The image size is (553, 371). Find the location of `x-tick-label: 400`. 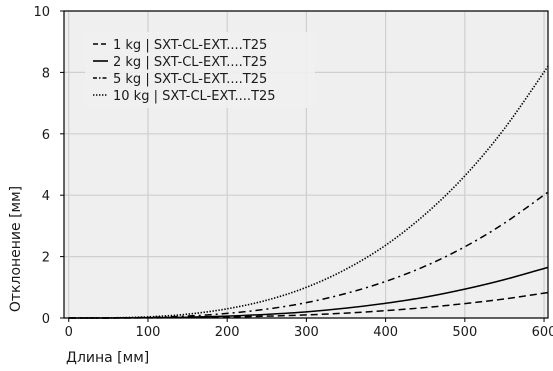

x-tick-label: 400 is located at coordinates (385, 332).